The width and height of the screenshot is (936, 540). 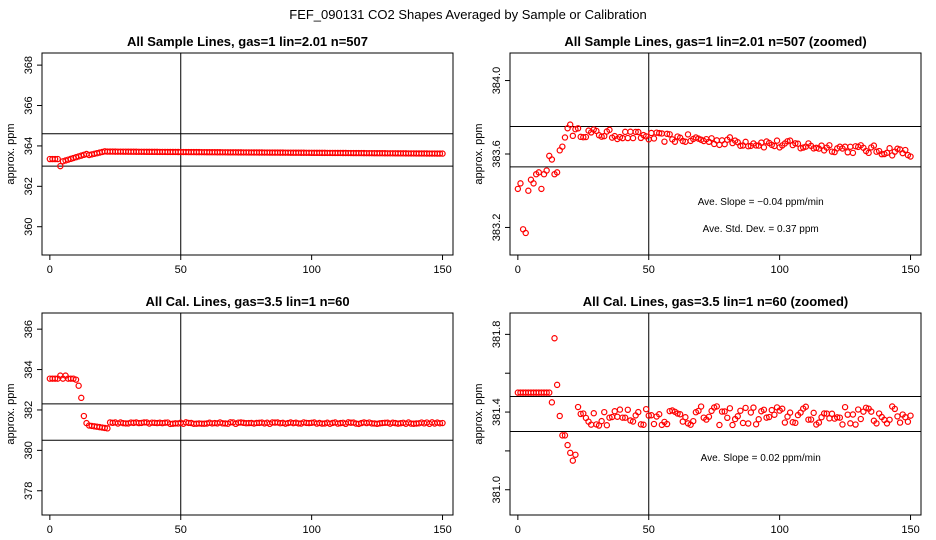 I want to click on y-tick-label: 364, so click(x=29, y=146).